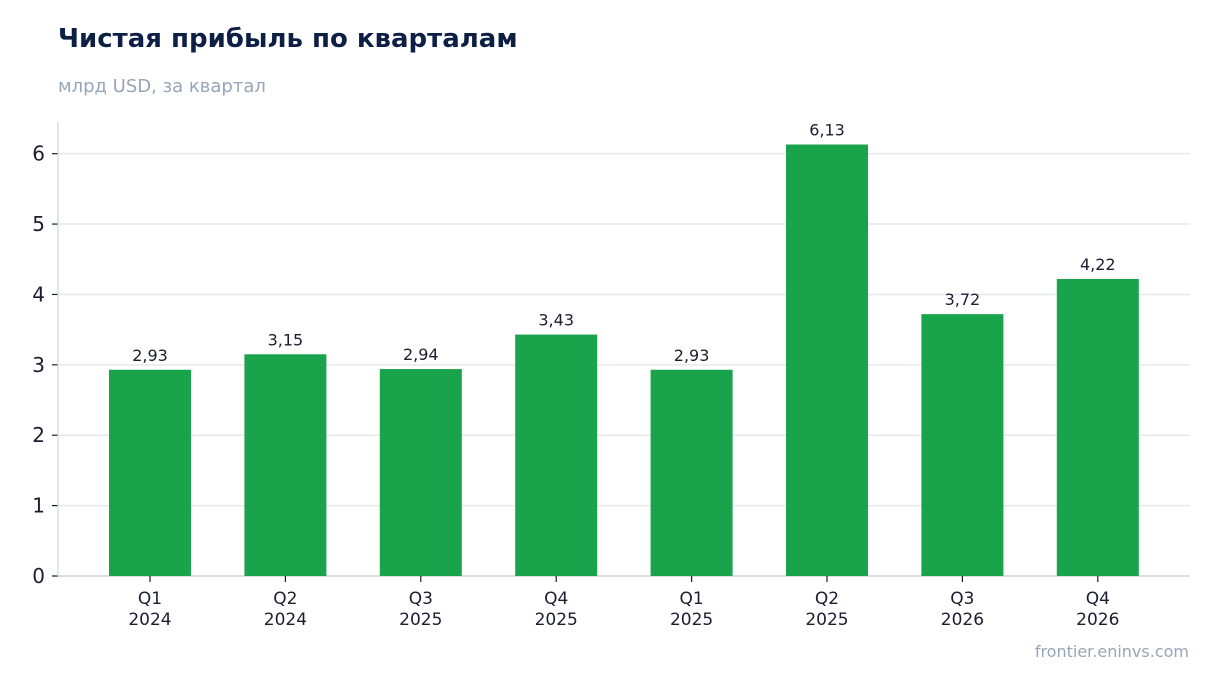 This screenshot has height=693, width=1220. What do you see at coordinates (691, 609) in the screenshot?
I see `x-tick-label: Q1 2025` at bounding box center [691, 609].